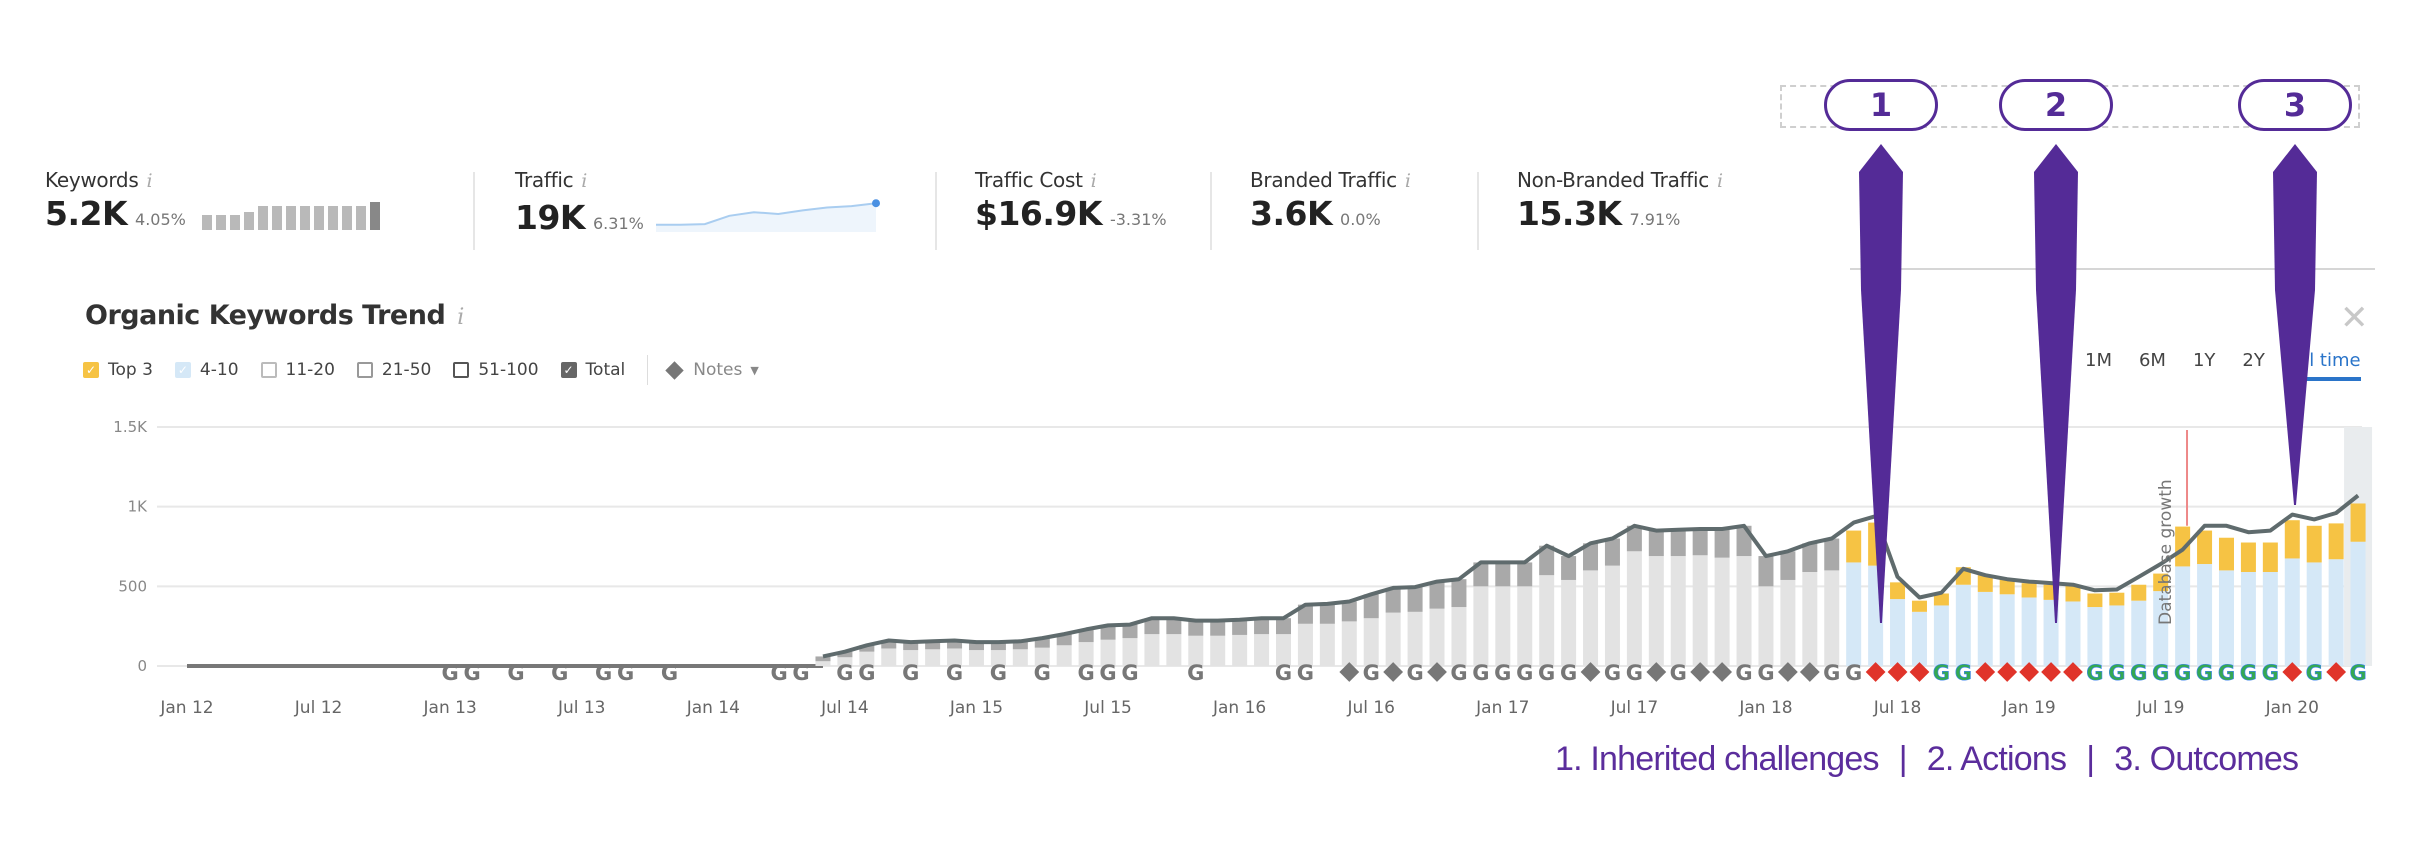 This screenshot has height=851, width=2425. Describe the element at coordinates (1620, 200) in the screenshot. I see `metric-non-branded-traffic: Non-Branded Traffic i 15.3K 7.91%` at that location.